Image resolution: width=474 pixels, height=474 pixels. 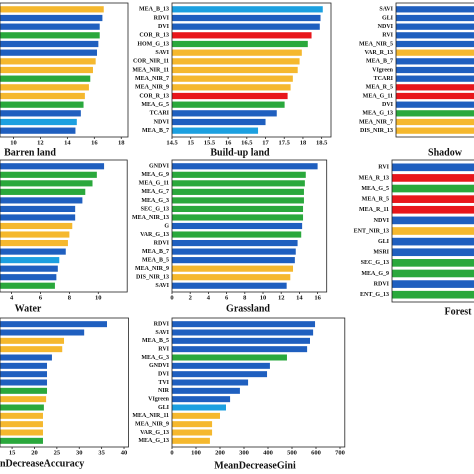 What do you see at coordinates (375, 189) in the screenshot?
I see `category-label: MEA_G_5` at bounding box center [375, 189].